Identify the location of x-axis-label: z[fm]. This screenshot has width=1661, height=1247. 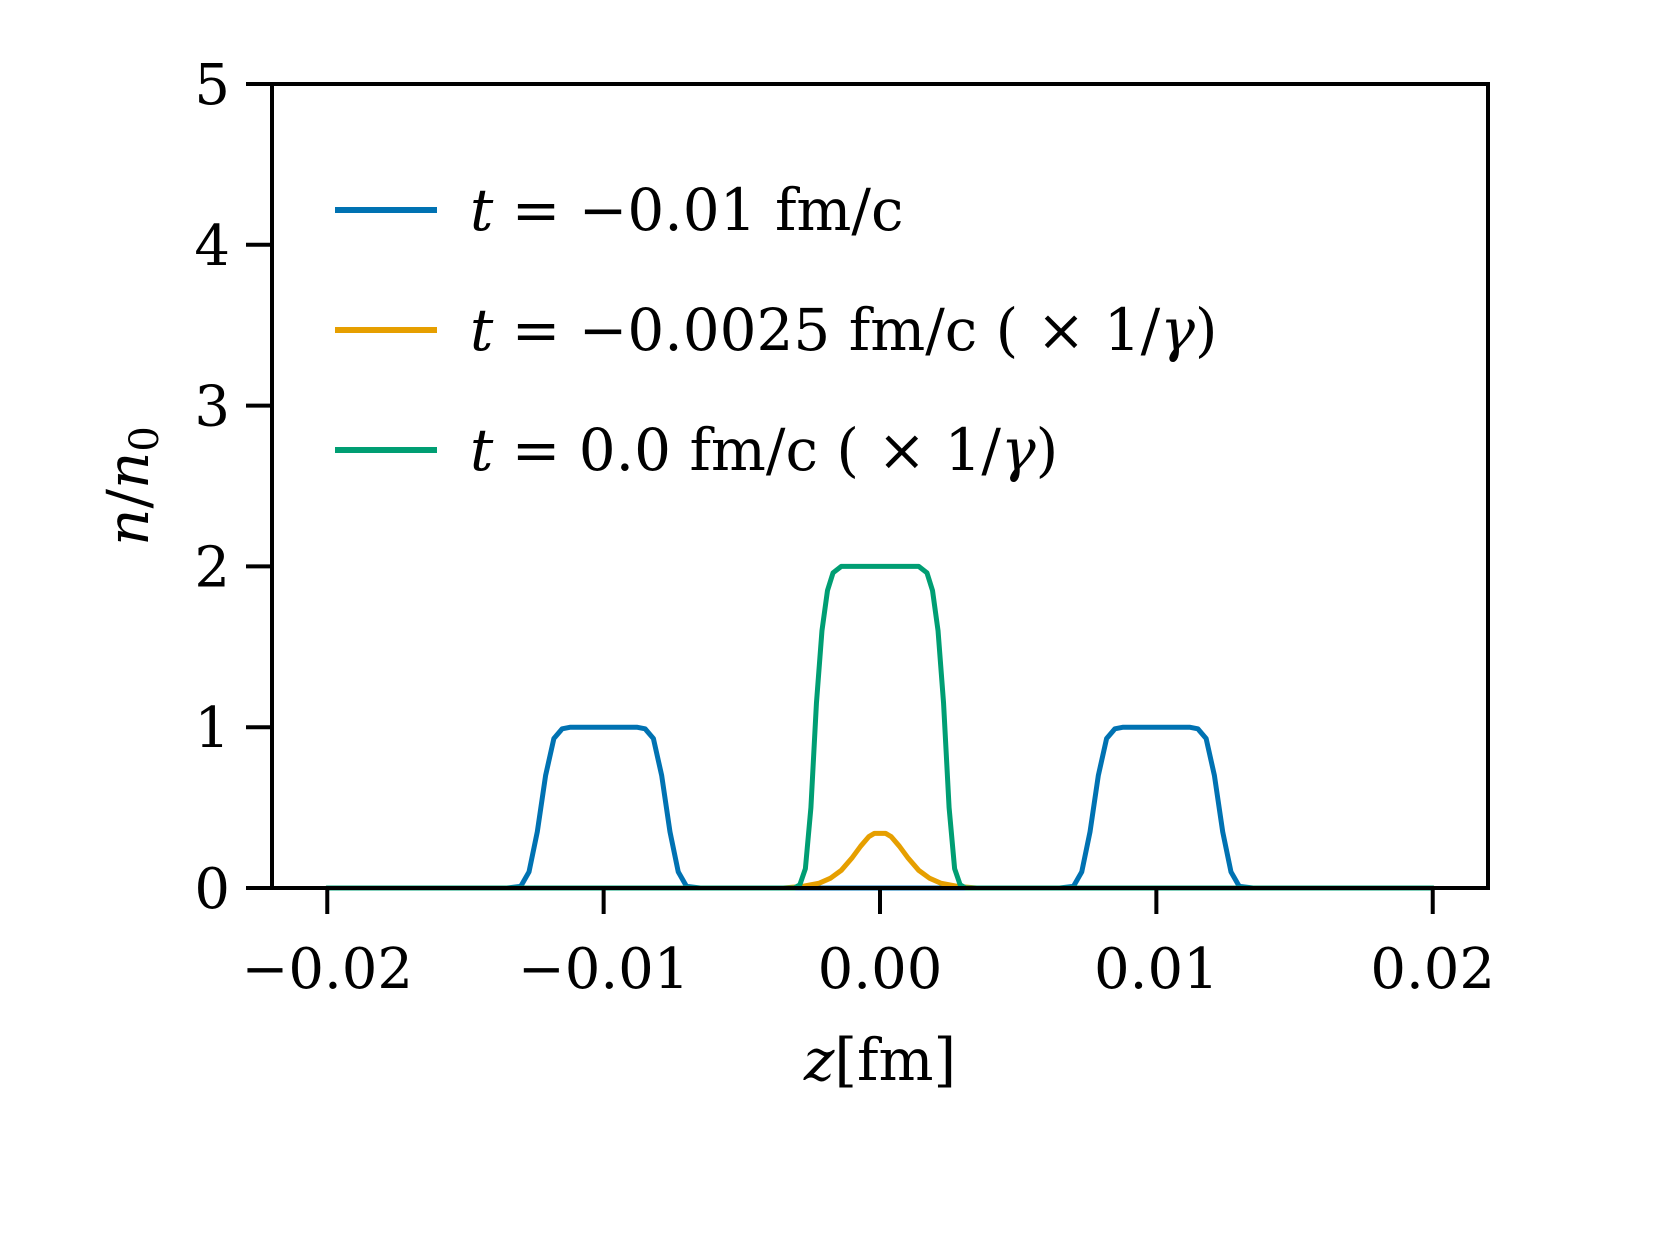
(879, 1060).